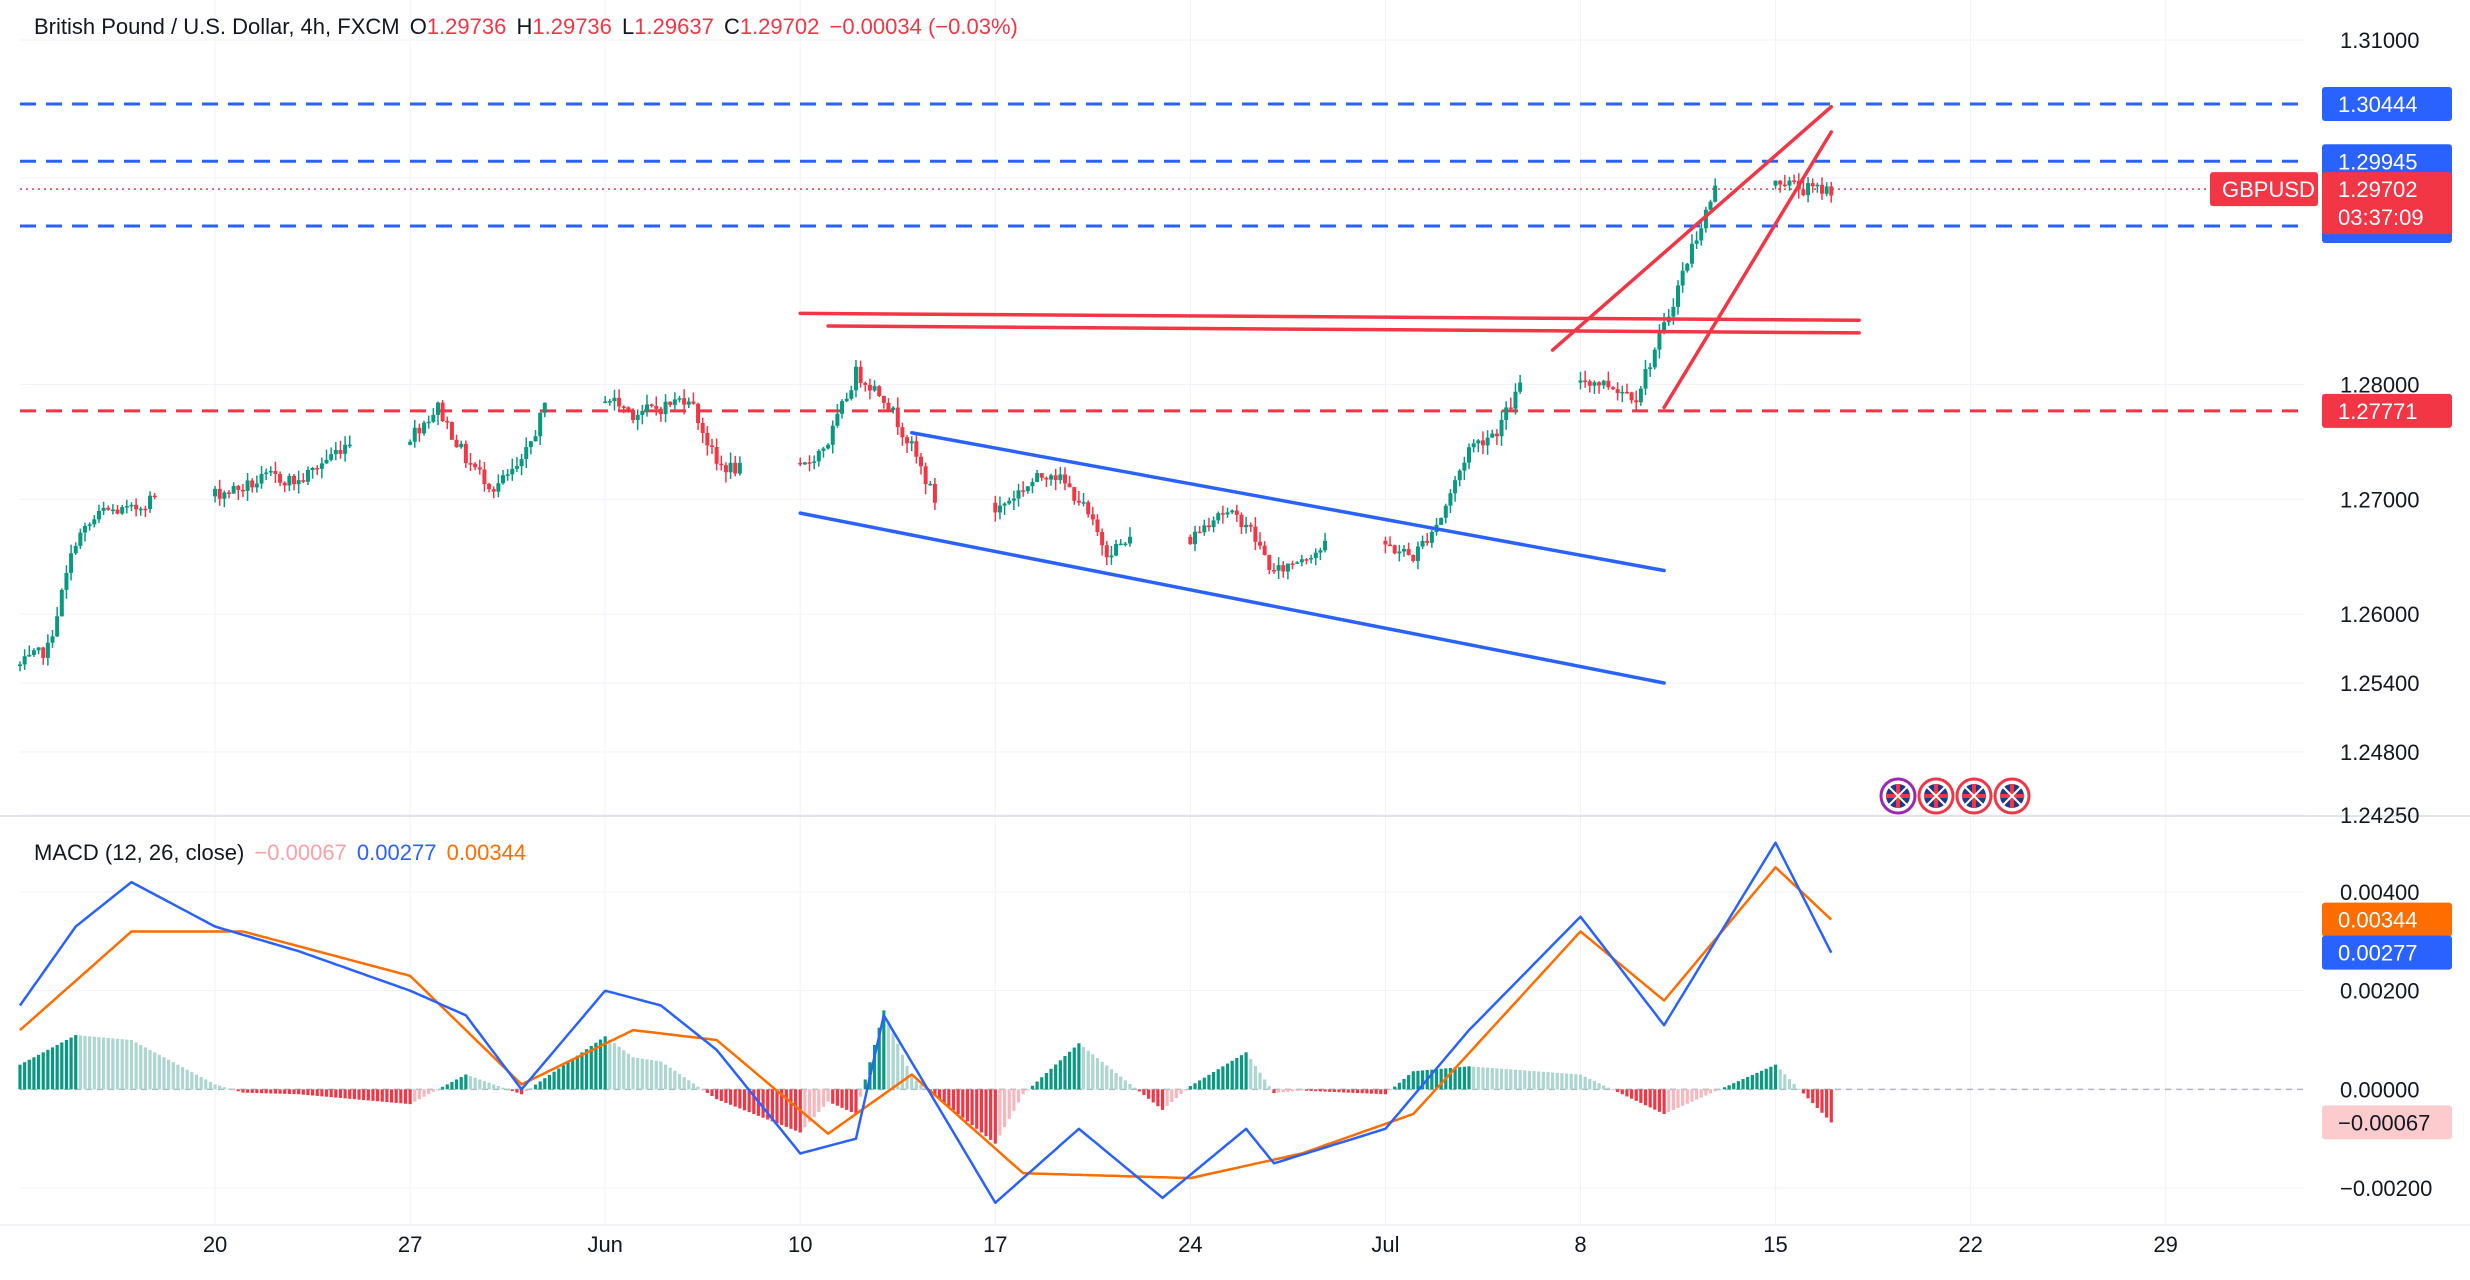  Describe the element at coordinates (1287, 502) in the screenshot. I see `channel-upper-line` at that location.